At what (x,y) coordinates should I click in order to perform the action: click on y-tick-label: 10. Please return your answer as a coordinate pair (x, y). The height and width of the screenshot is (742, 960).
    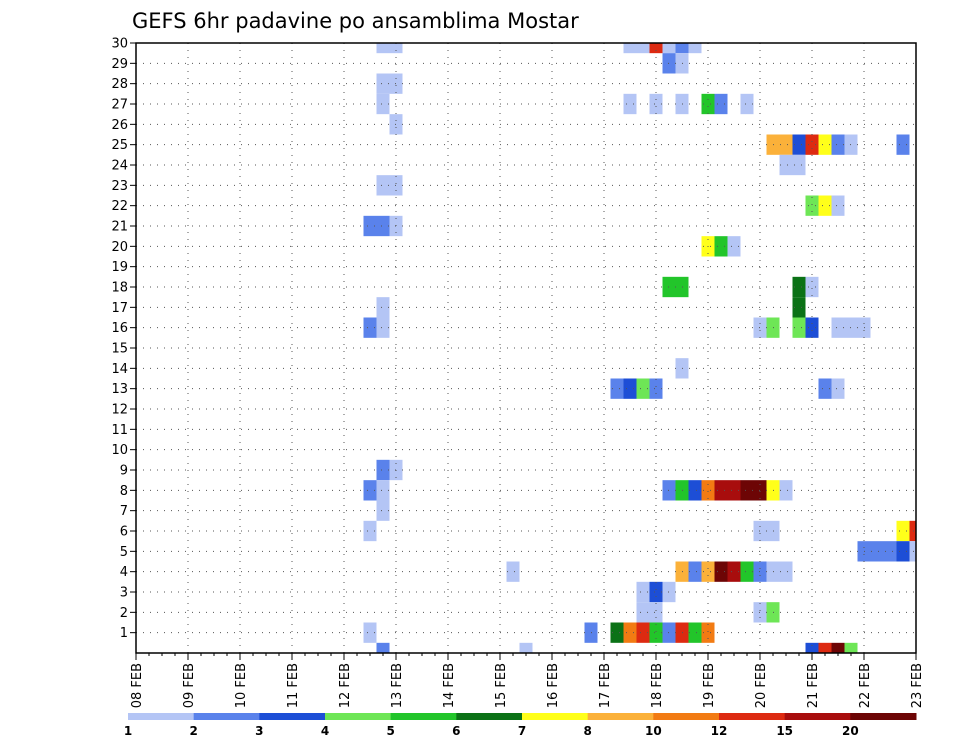
    Looking at the image, I should click on (119, 450).